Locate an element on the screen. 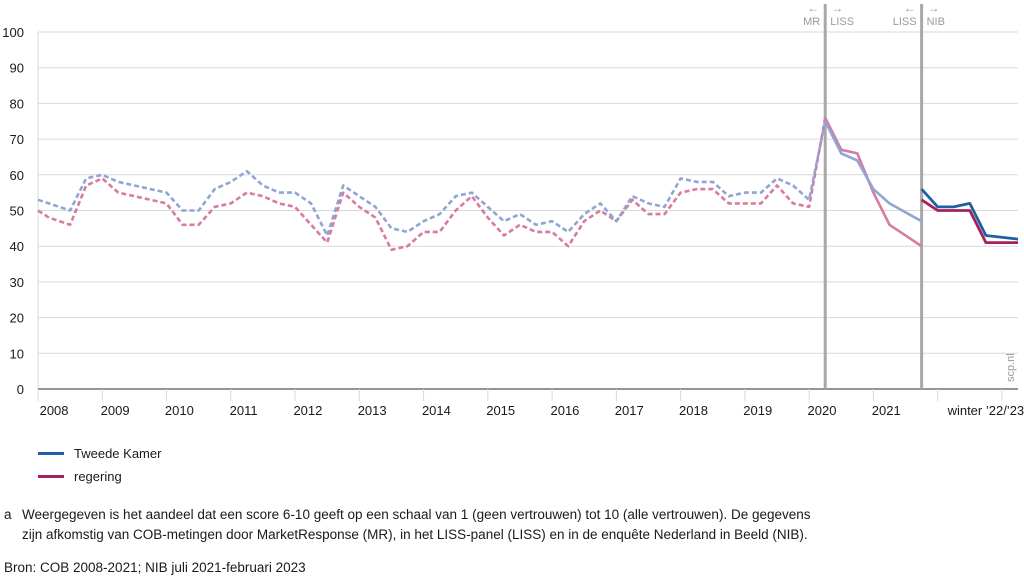  y-tick-label: 10 is located at coordinates (17, 353).